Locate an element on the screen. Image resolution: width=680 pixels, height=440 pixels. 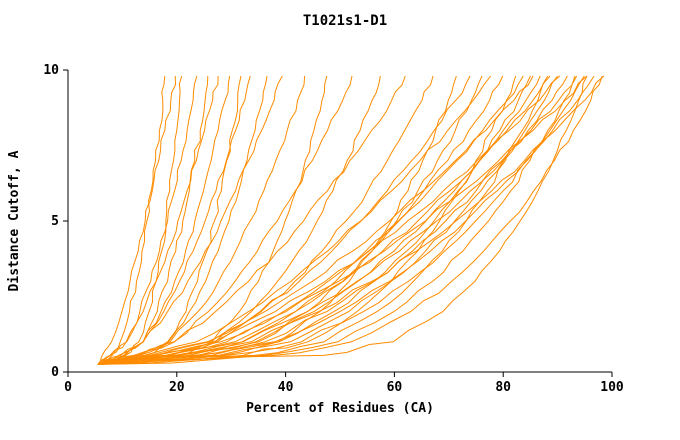
x-tick-label: 60 is located at coordinates (395, 387).